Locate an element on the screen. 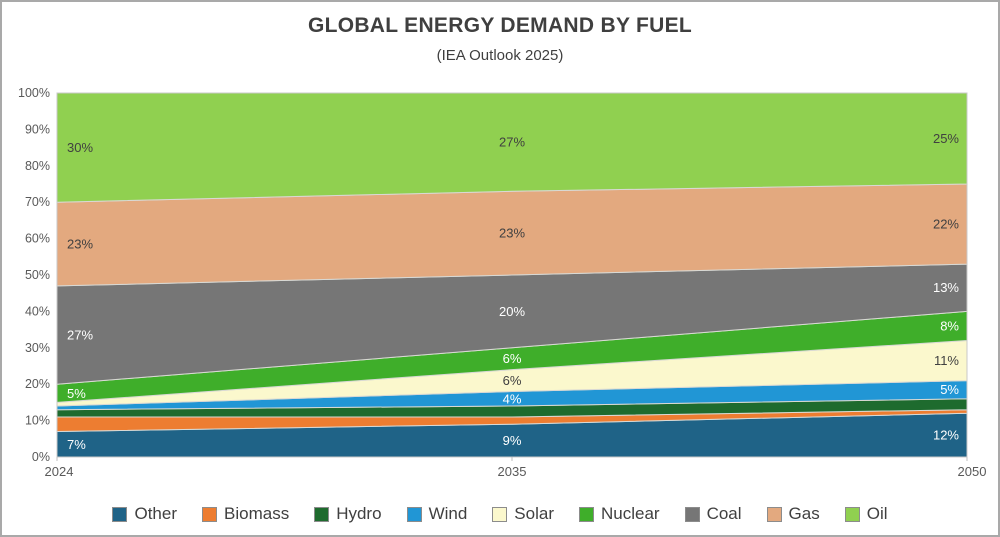 Image resolution: width=1000 pixels, height=537 pixels. legend-item-gas: Gas is located at coordinates (793, 514).